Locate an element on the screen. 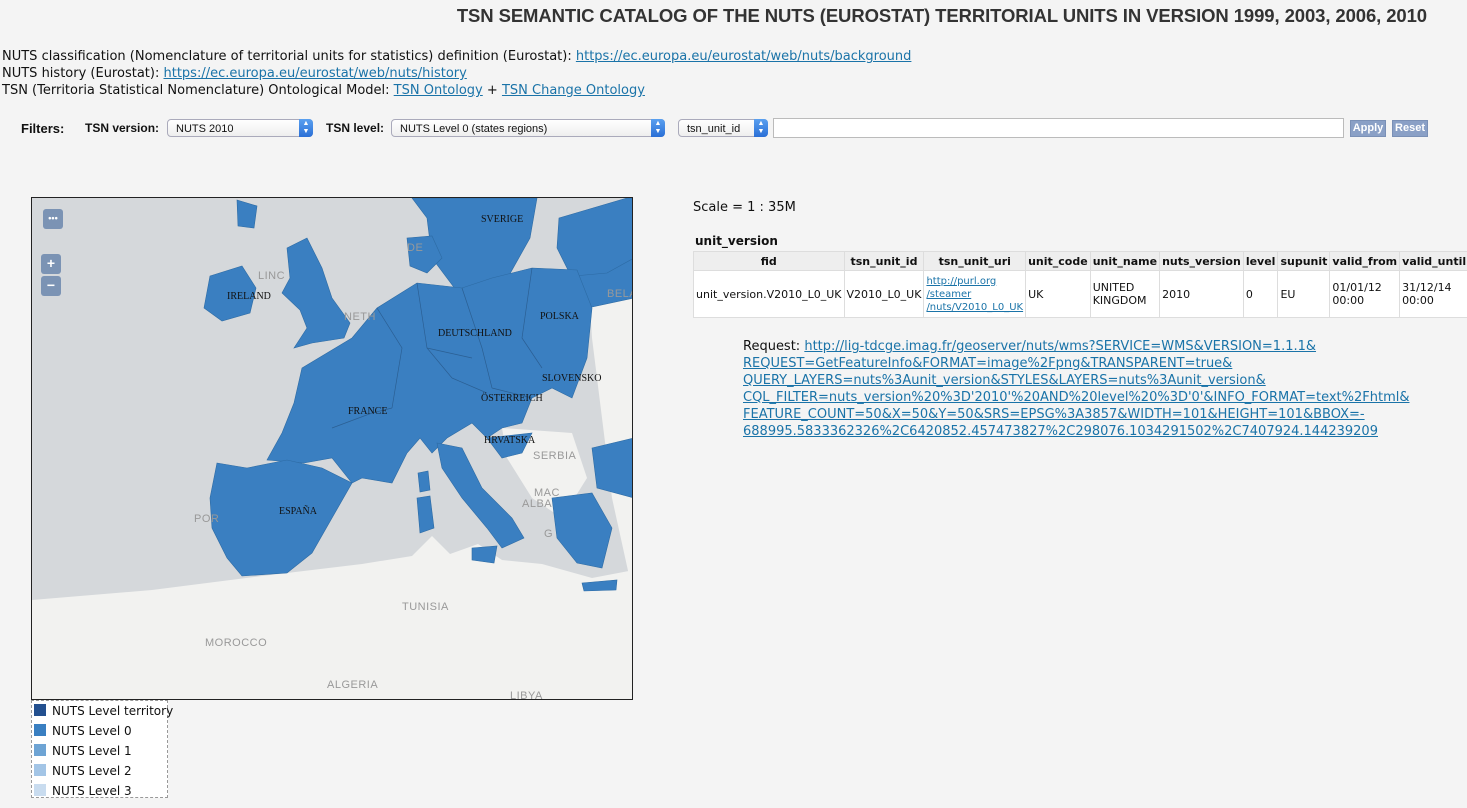 Image resolution: width=1467 pixels, height=808 pixels. tsn-level-select: NUTS Level 0 (states regions) ▲ ▼ is located at coordinates (528, 128).